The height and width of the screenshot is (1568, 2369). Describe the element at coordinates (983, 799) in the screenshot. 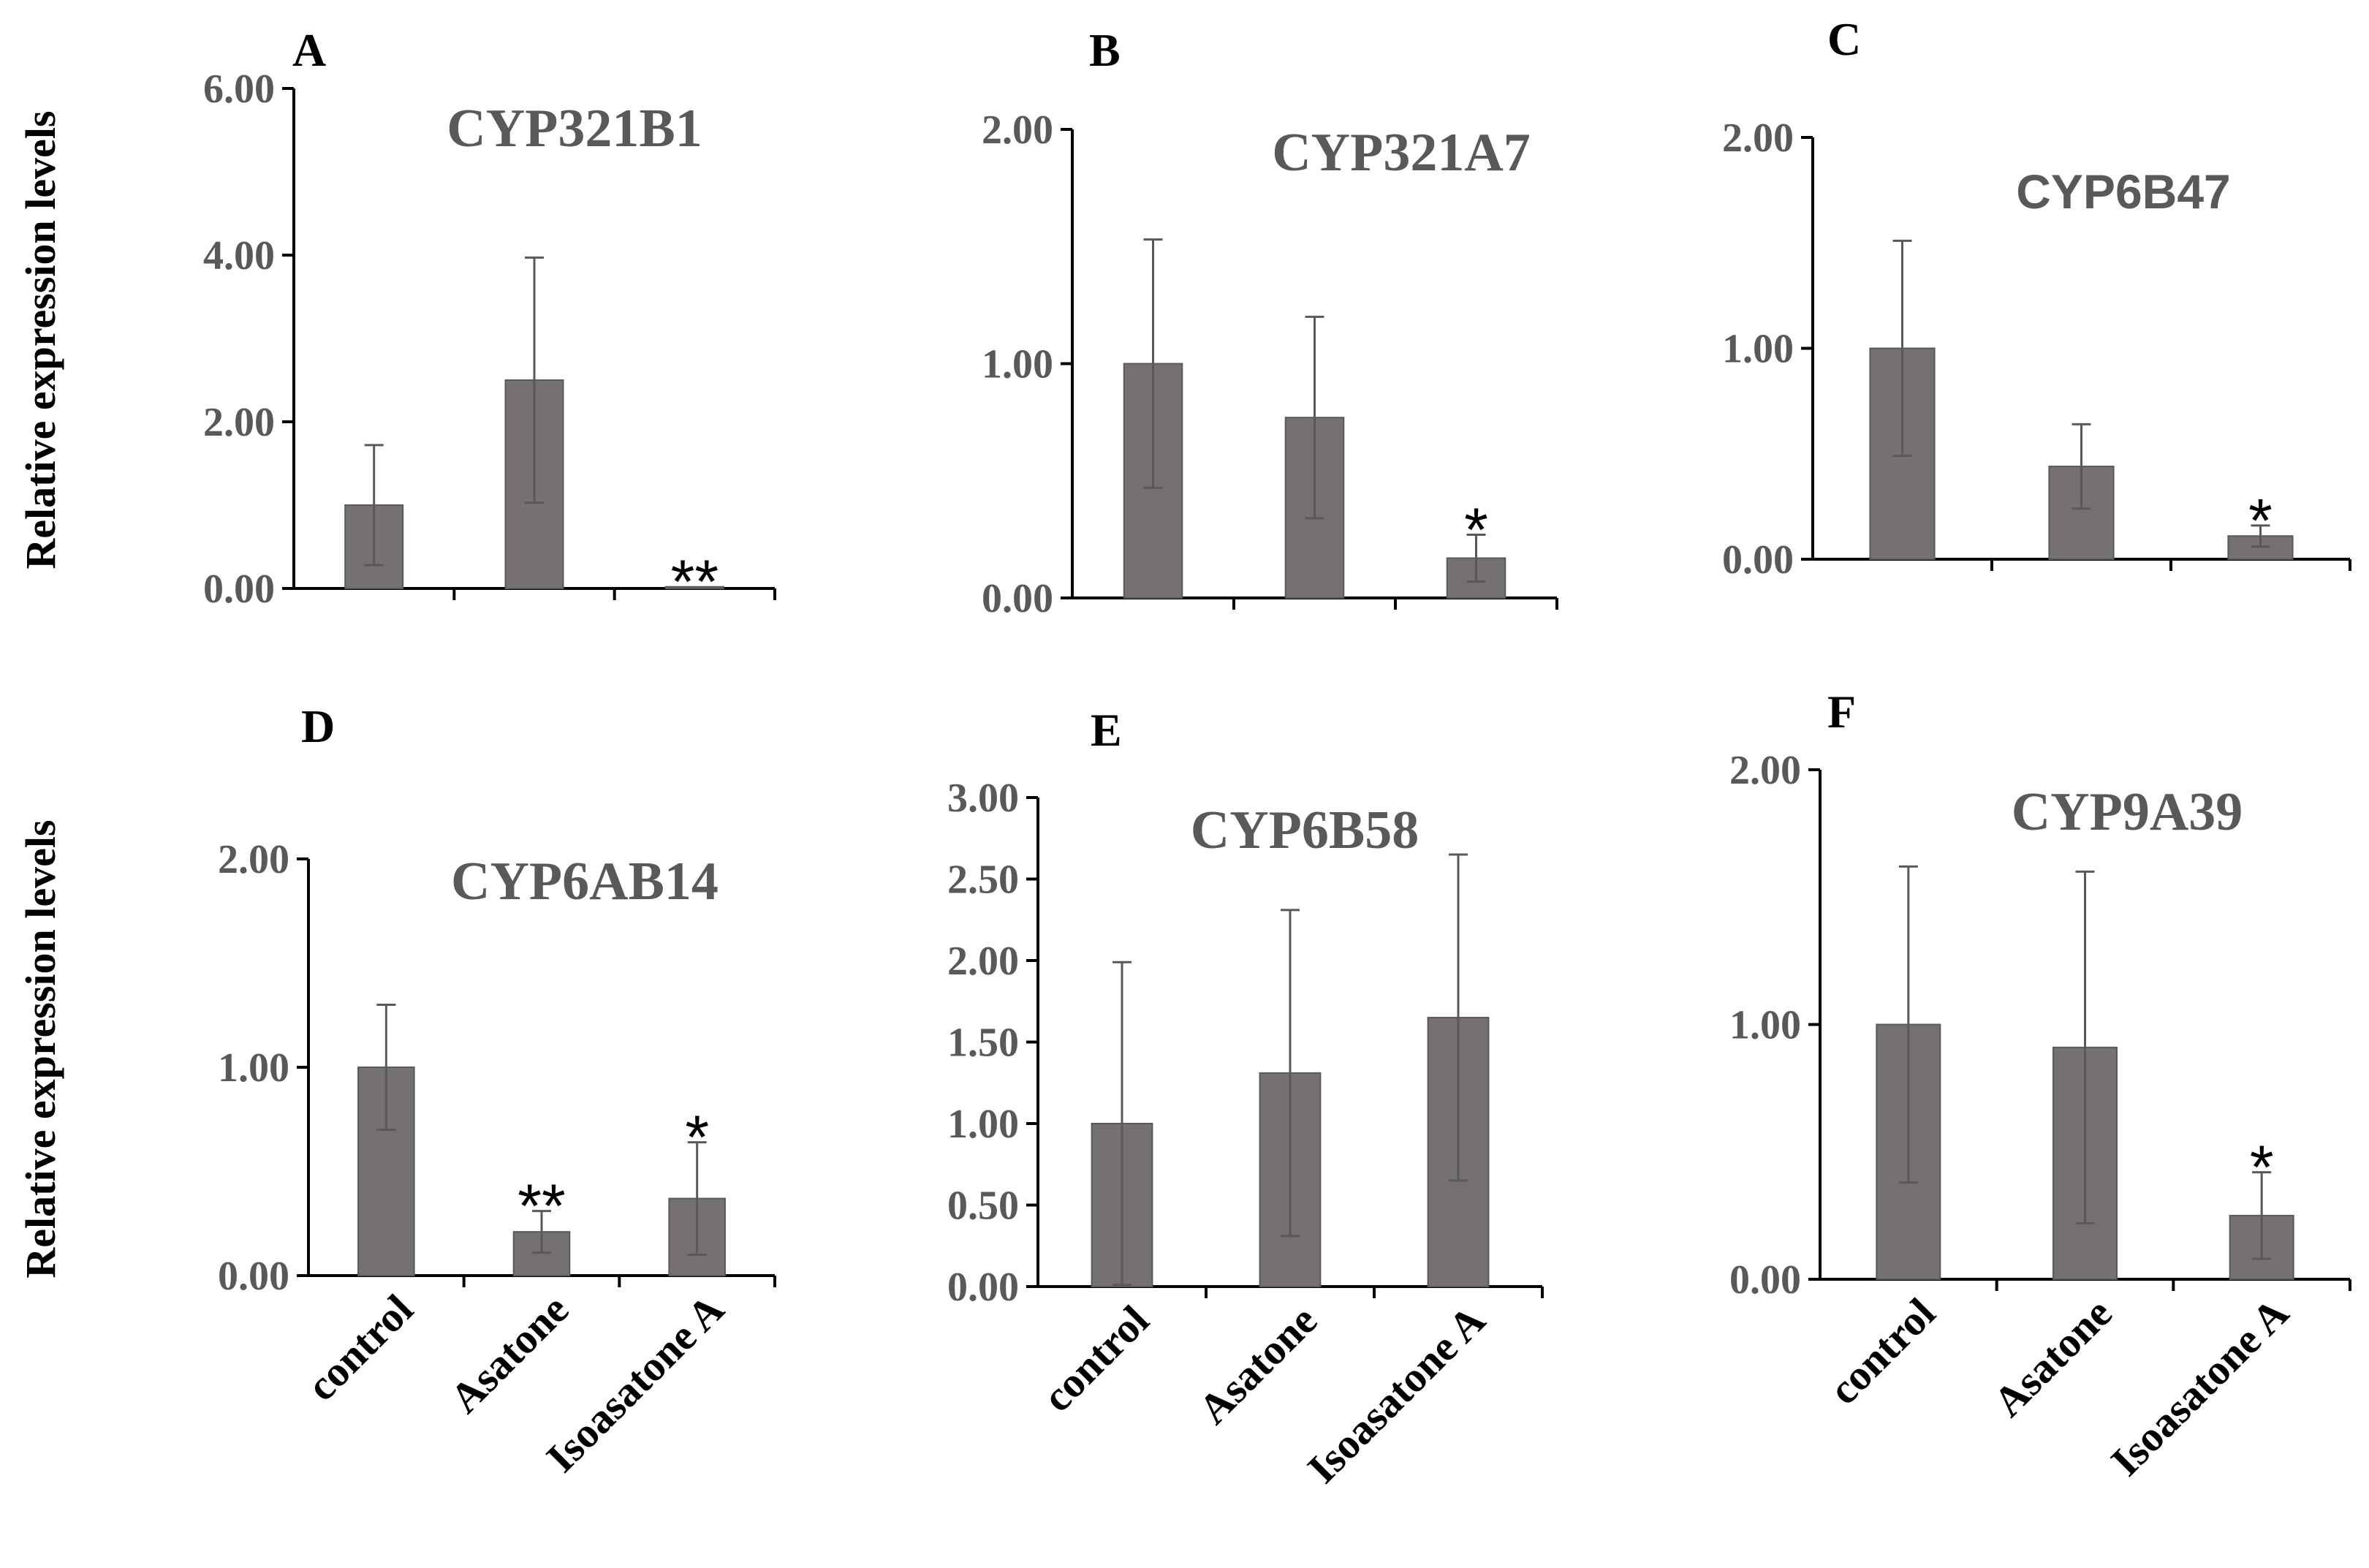

I see `y-tick-label: 3.00` at that location.